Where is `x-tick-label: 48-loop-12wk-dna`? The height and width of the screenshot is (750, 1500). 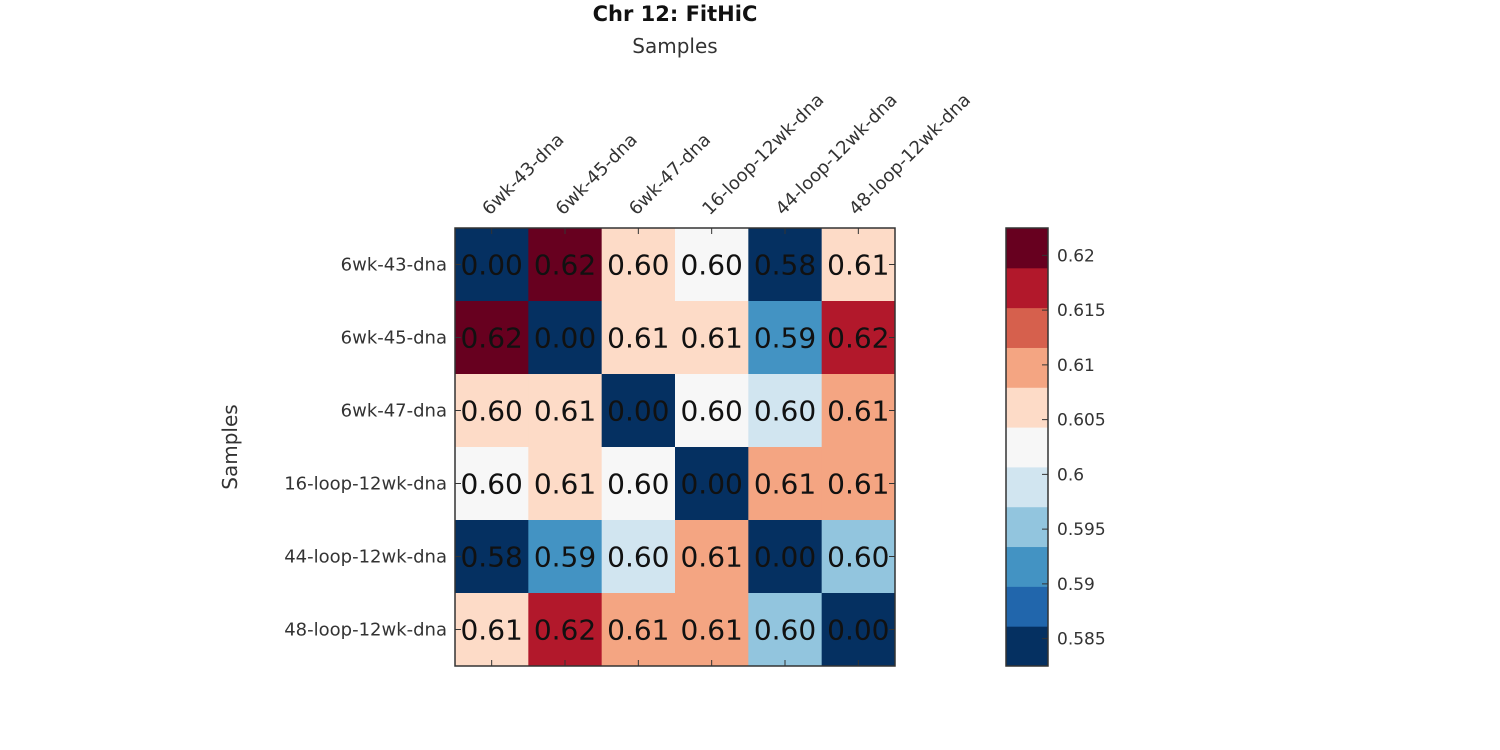
x-tick-label: 48-loop-12wk-dna is located at coordinates (910, 155).